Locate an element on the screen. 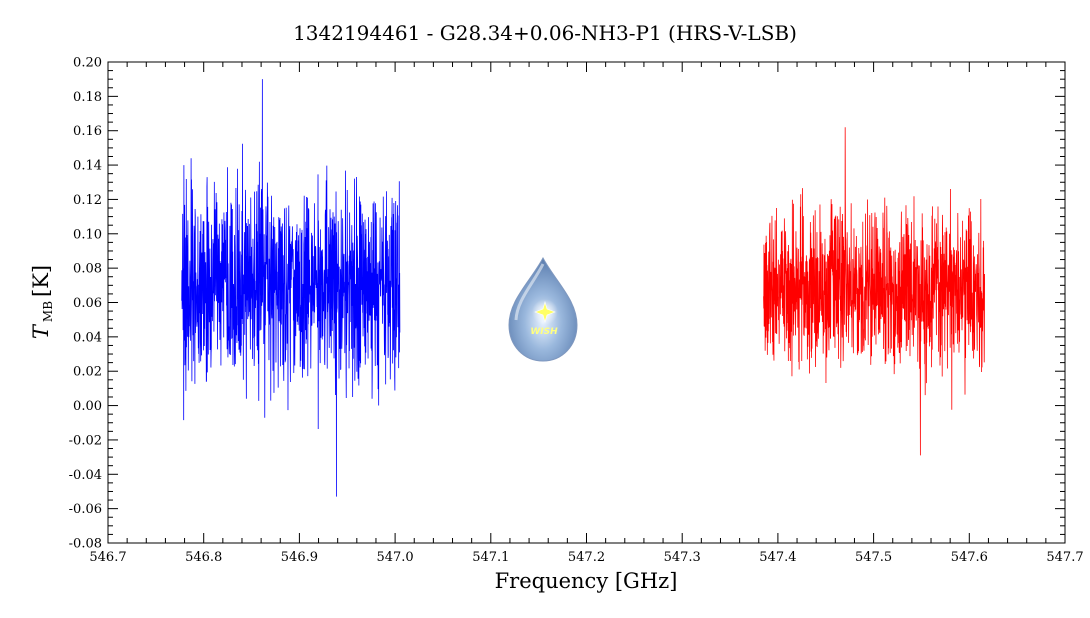 The width and height of the screenshot is (1090, 618). y-tick-label: 0.10 is located at coordinates (87, 234).